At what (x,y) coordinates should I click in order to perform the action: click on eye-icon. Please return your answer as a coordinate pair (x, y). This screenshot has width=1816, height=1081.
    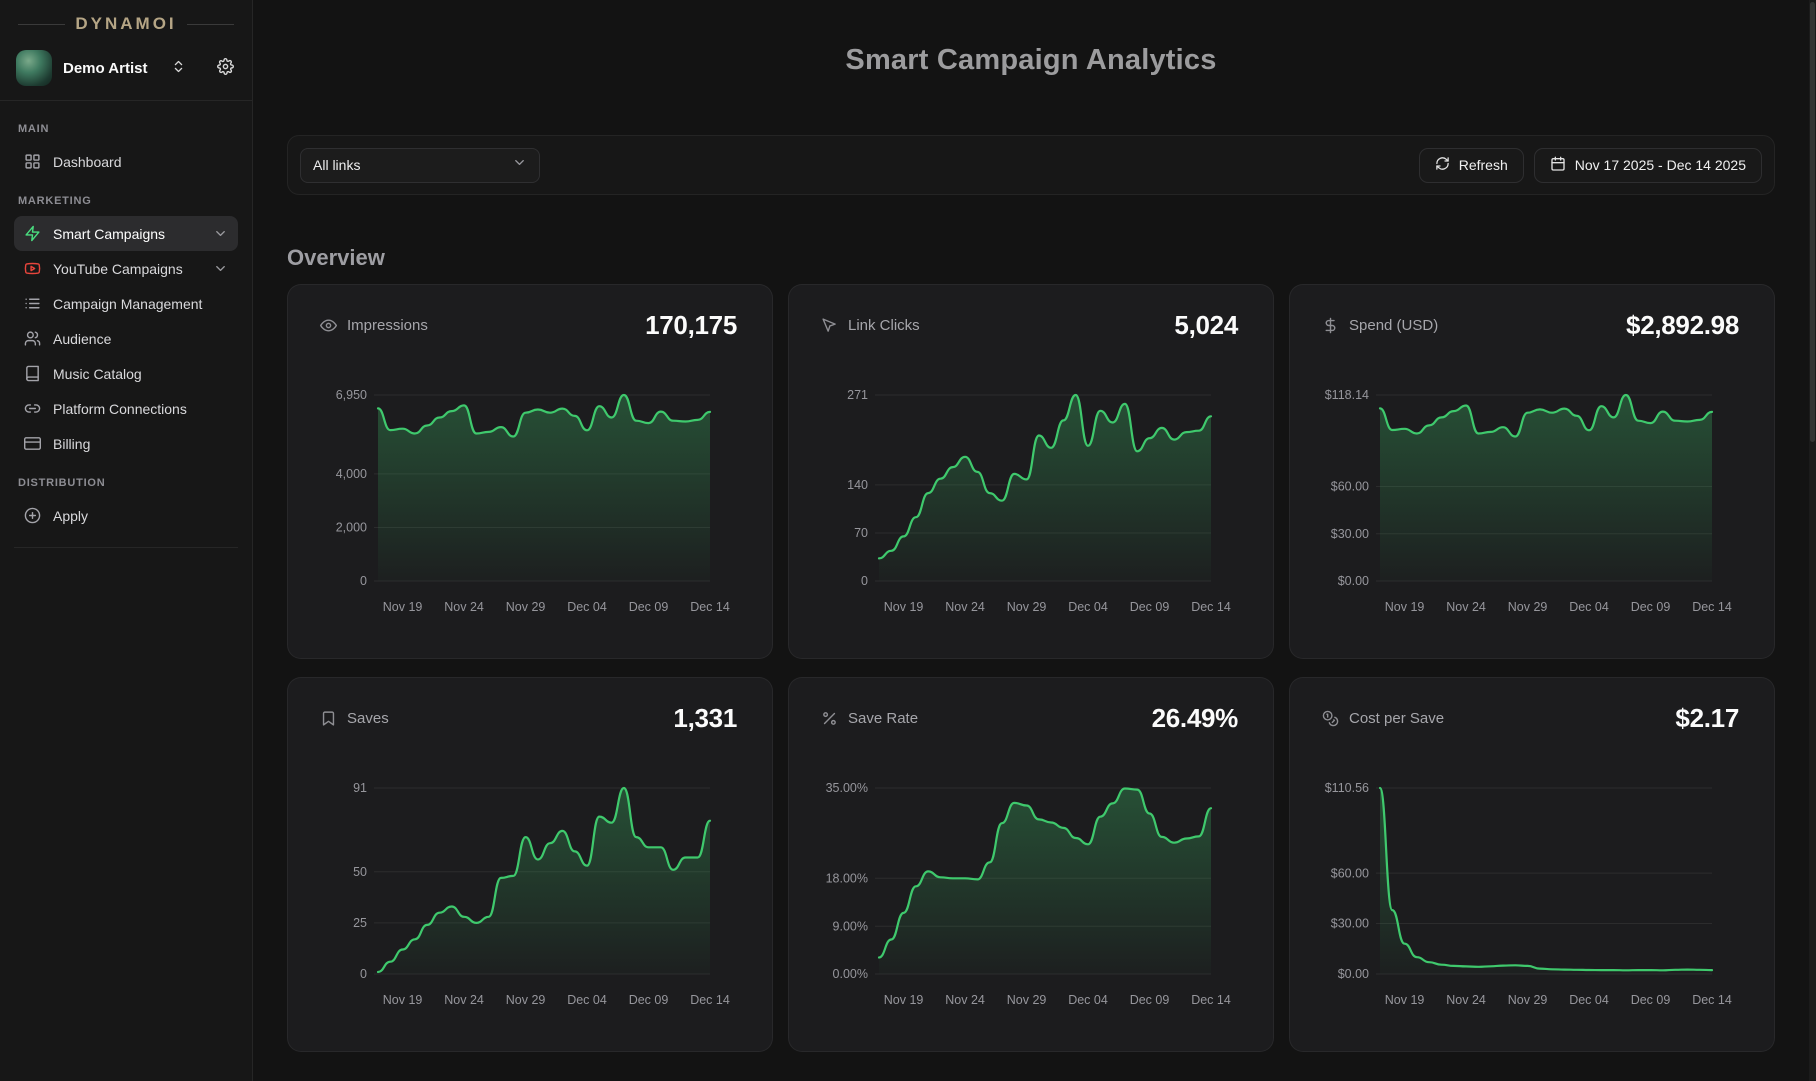
    Looking at the image, I should click on (328, 325).